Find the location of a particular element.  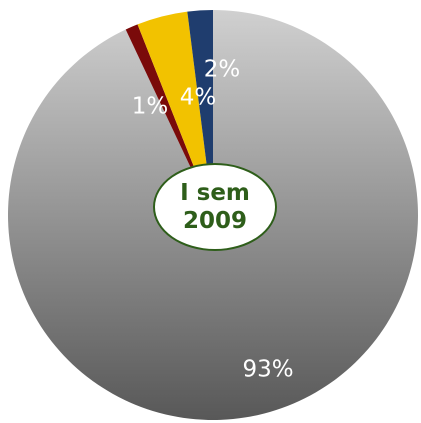

data-label: 4% is located at coordinates (198, 98).